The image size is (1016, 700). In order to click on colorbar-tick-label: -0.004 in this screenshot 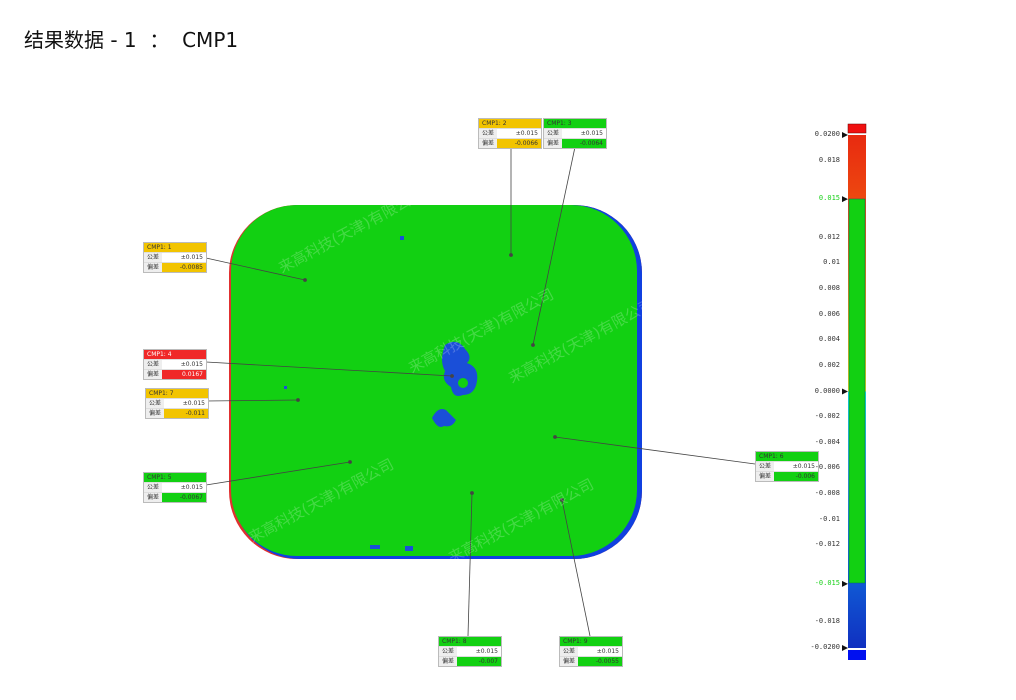, I will do `click(827, 441)`.